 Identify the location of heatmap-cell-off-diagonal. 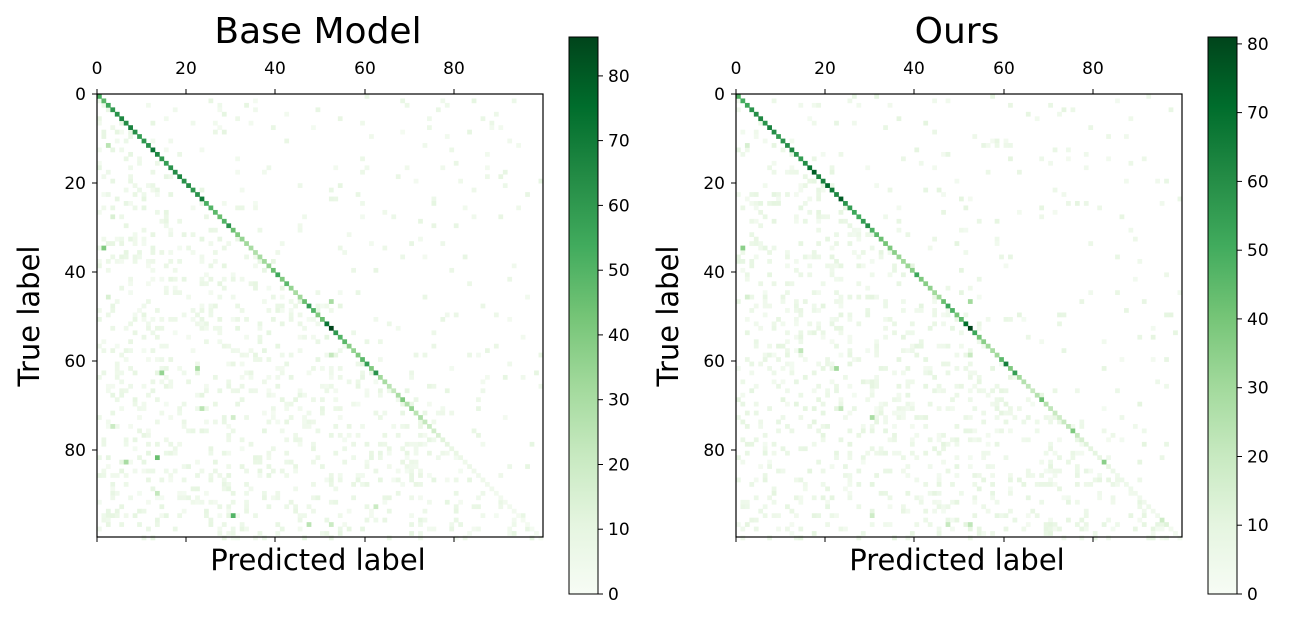
(836, 368).